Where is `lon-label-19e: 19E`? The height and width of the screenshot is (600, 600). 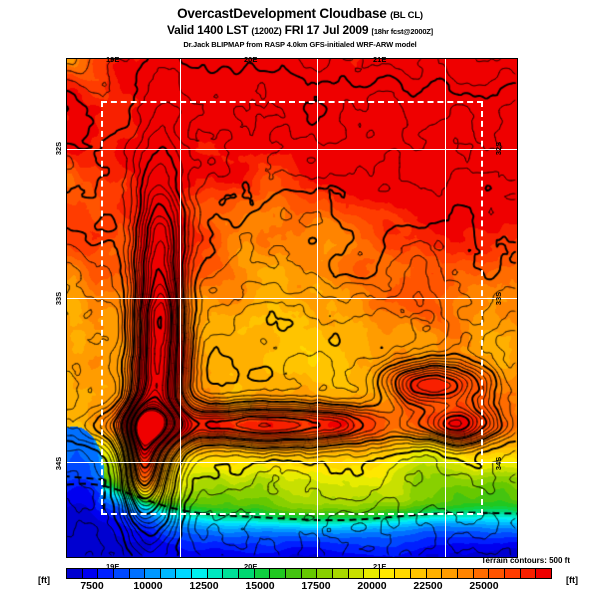 lon-label-19e: 19E is located at coordinates (113, 59).